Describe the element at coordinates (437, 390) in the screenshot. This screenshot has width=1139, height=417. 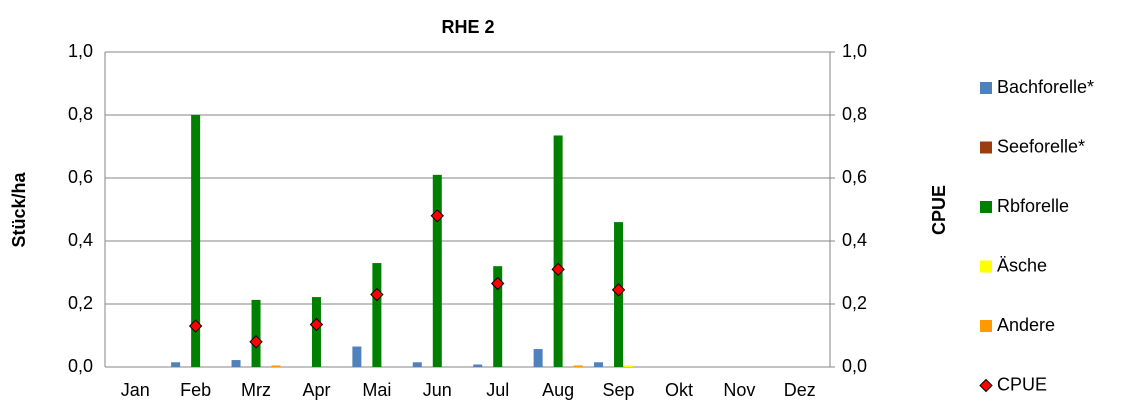
I see `x-tick-label: Jun` at that location.